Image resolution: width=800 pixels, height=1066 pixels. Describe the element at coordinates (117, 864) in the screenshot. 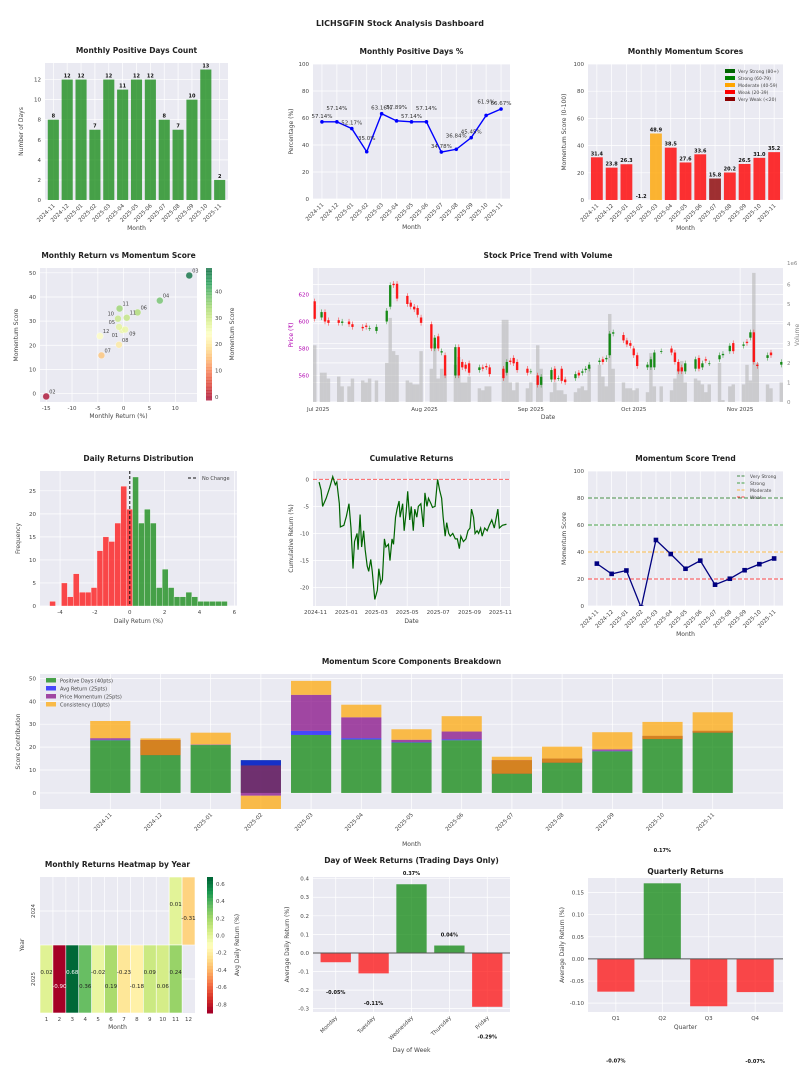

I see `chart-title: Monthly Returns Heatmap by Year` at that location.